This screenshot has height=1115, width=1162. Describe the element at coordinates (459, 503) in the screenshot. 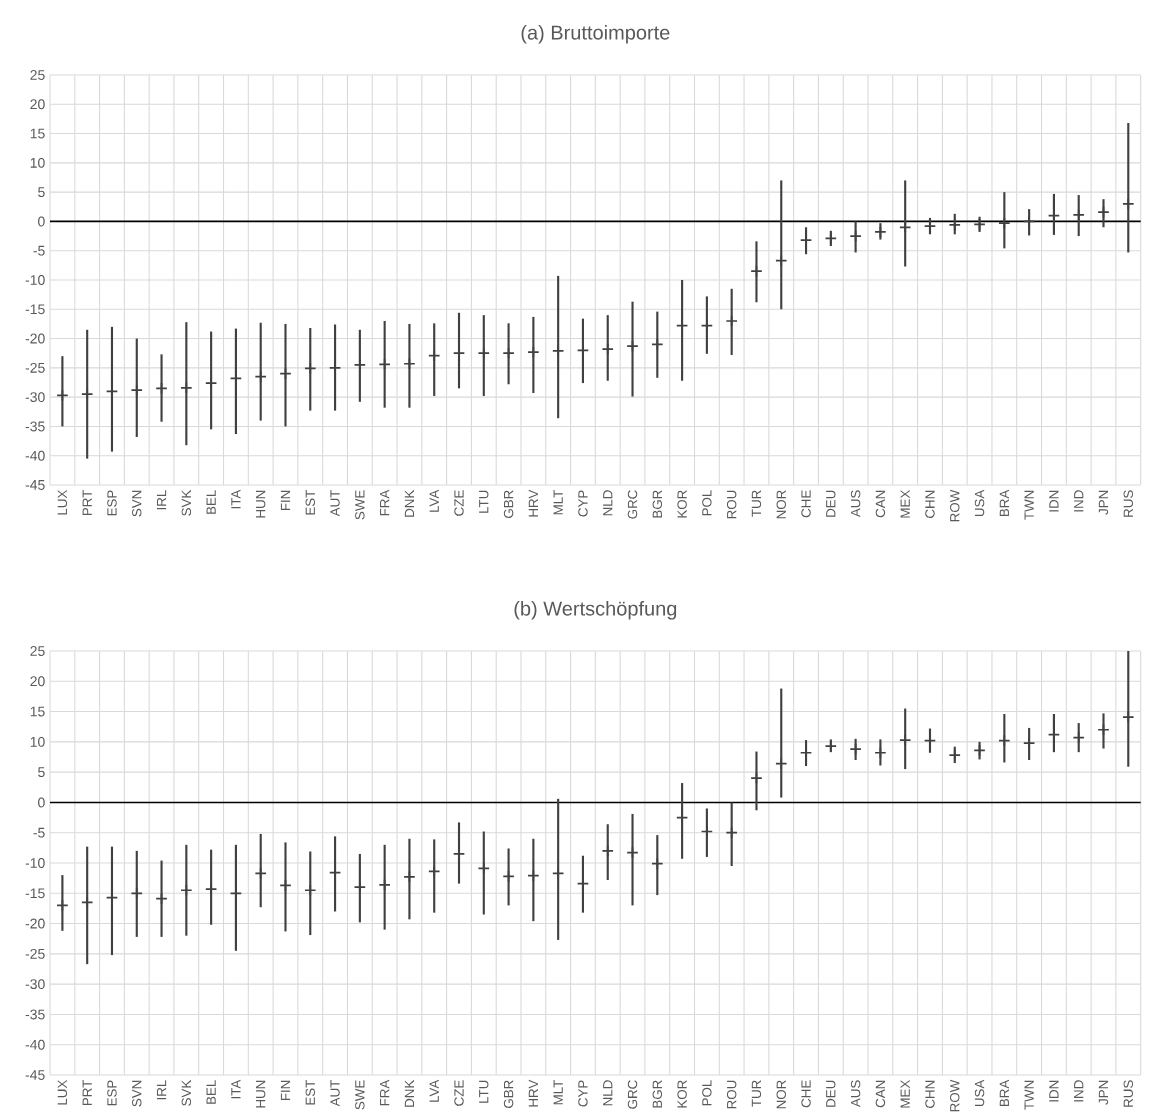

I see `x-tick-label: CZE` at that location.